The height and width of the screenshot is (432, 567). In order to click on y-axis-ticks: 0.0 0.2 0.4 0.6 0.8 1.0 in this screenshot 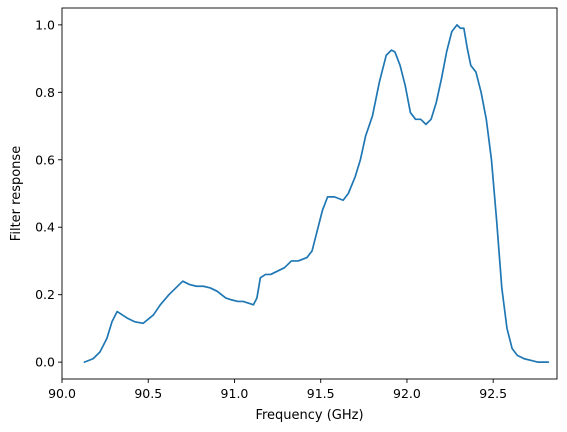, I will do `click(48, 193)`.